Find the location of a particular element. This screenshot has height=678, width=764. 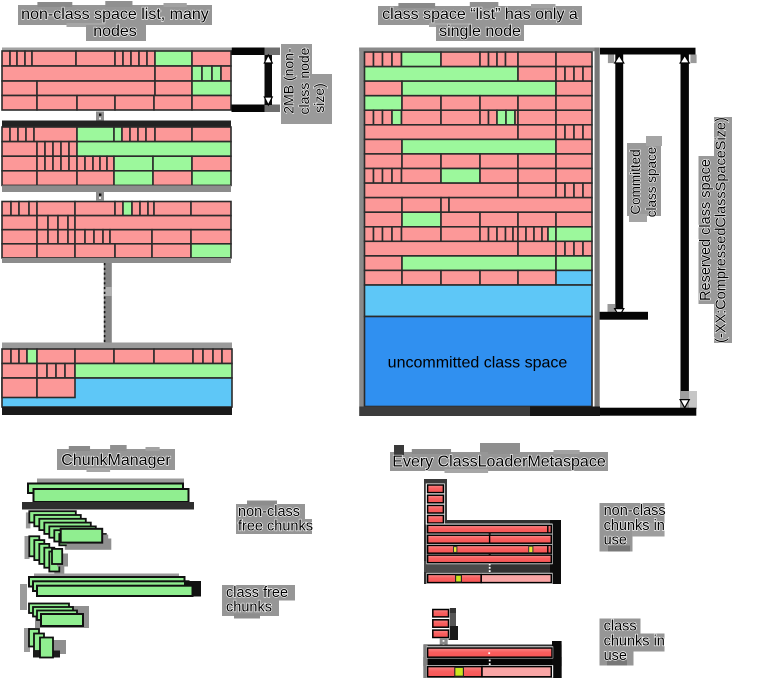

svg-text: nodes is located at coordinates (115, 31).